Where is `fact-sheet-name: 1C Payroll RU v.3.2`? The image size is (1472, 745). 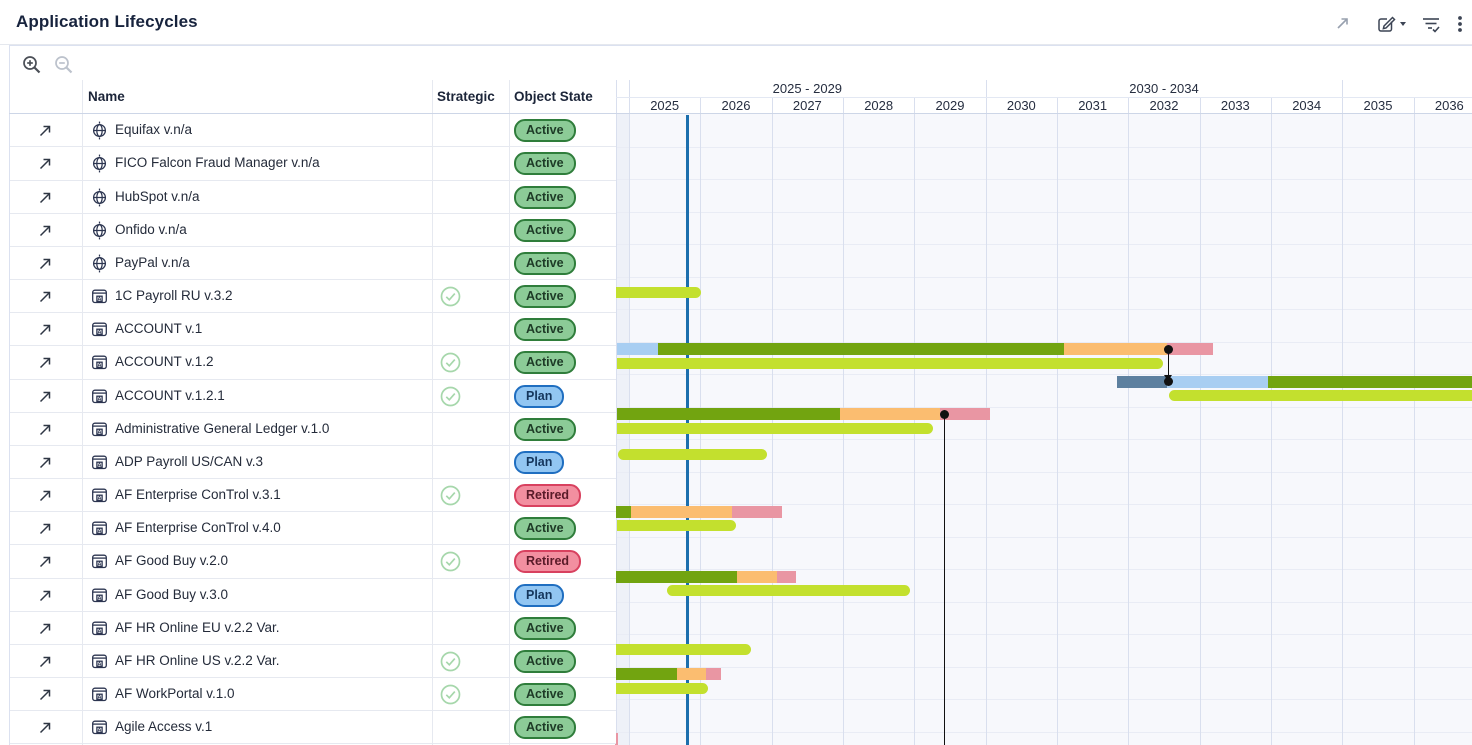 fact-sheet-name: 1C Payroll RU v.3.2 is located at coordinates (174, 296).